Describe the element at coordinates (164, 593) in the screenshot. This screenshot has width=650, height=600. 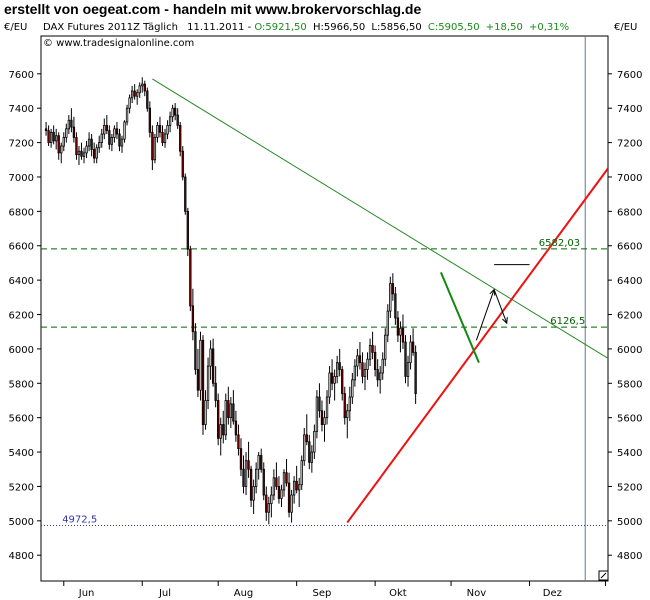
I see `x-tick-label: Jul` at that location.